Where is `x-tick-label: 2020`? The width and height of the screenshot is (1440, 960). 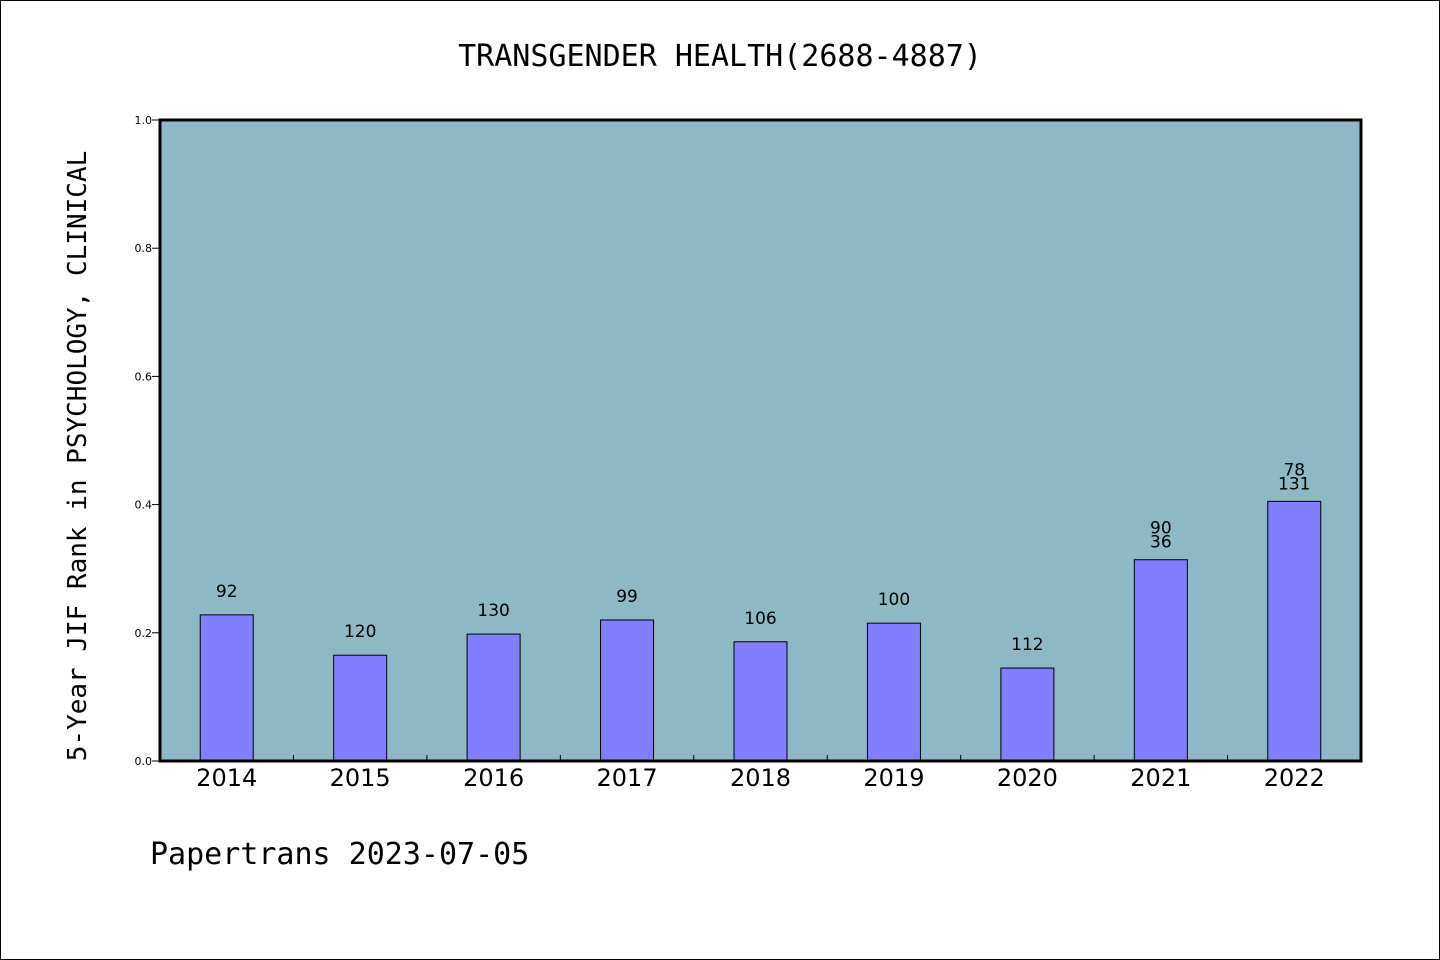 x-tick-label: 2020 is located at coordinates (1027, 778).